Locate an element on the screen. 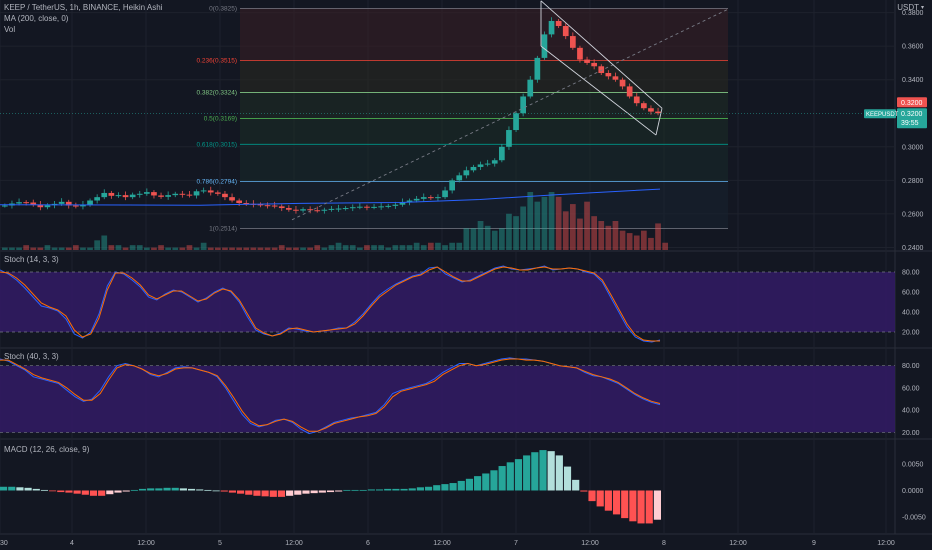  volume-legend: Vol is located at coordinates (10, 29).